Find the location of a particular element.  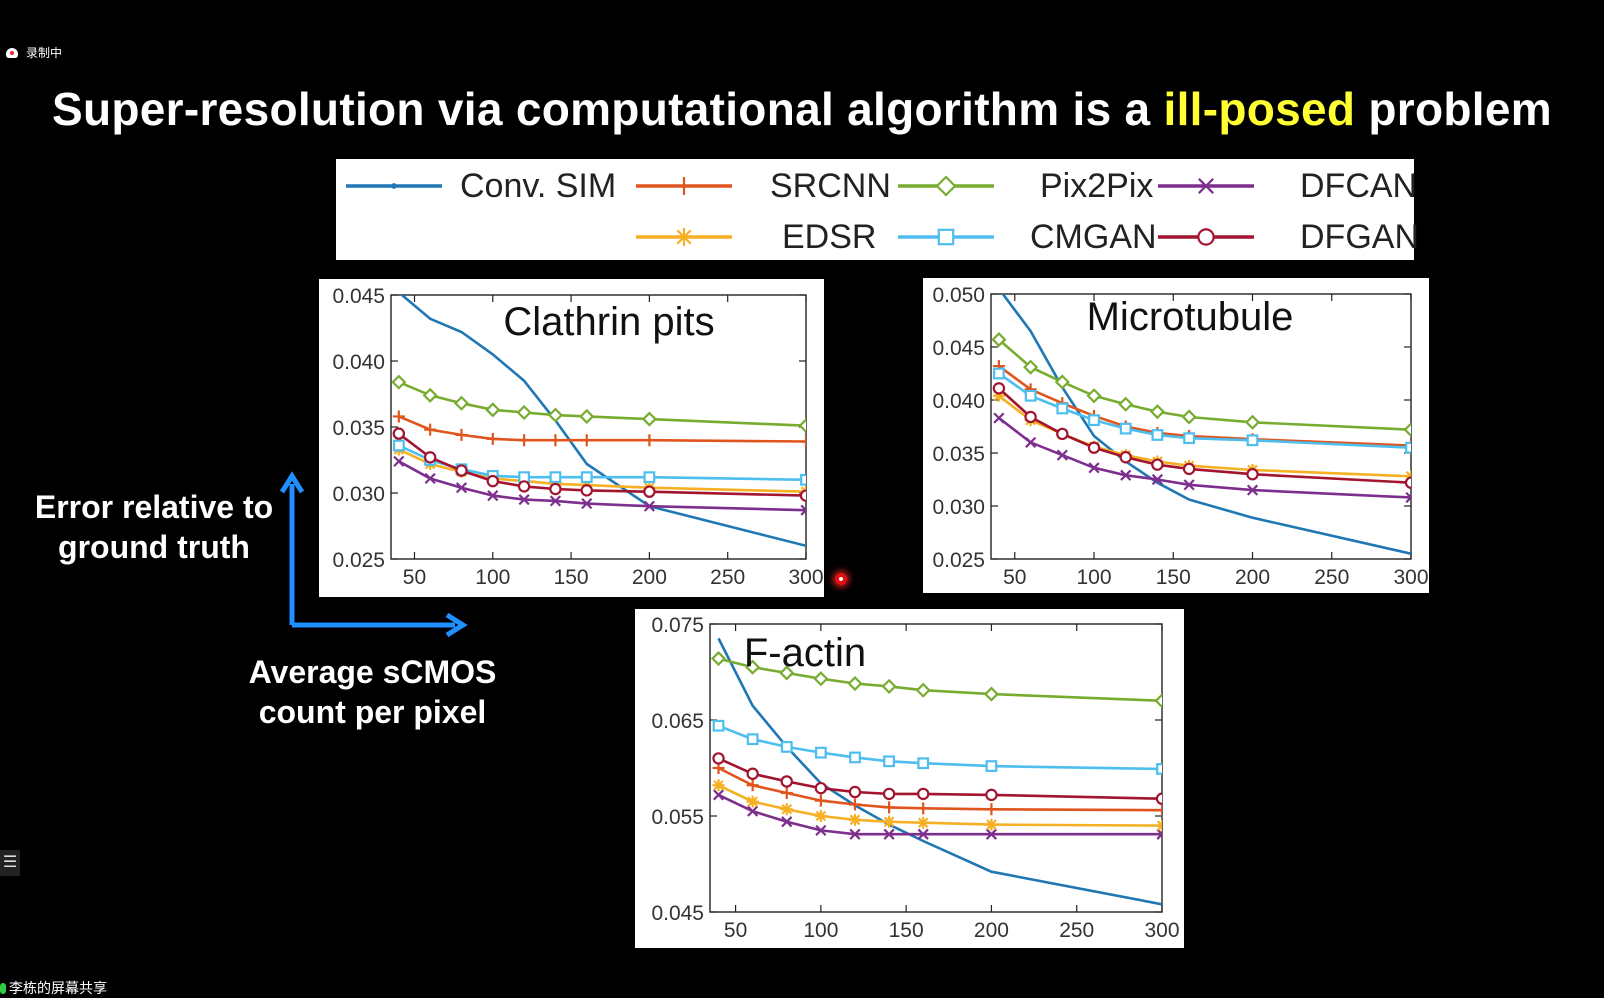

legend-item-conv-sim: Conv. SIM is located at coordinates (480, 186).